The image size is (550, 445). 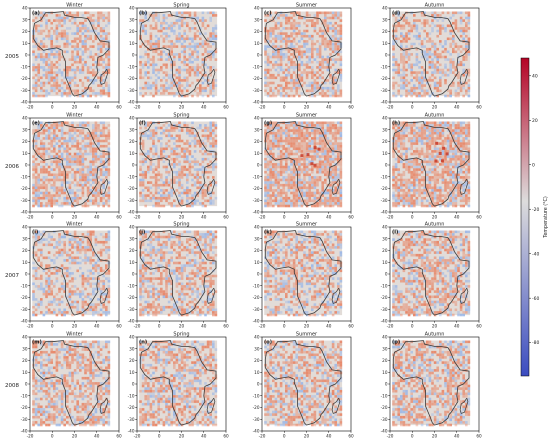 What do you see at coordinates (12, 386) in the screenshot?
I see `year-label-2008: 2008` at bounding box center [12, 386].